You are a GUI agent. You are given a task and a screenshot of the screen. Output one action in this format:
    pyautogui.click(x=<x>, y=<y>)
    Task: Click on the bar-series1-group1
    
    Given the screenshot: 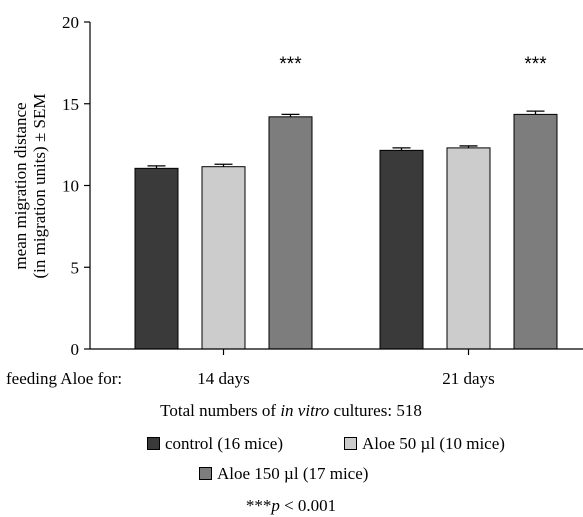 What is the action you would take?
    pyautogui.click(x=468, y=248)
    